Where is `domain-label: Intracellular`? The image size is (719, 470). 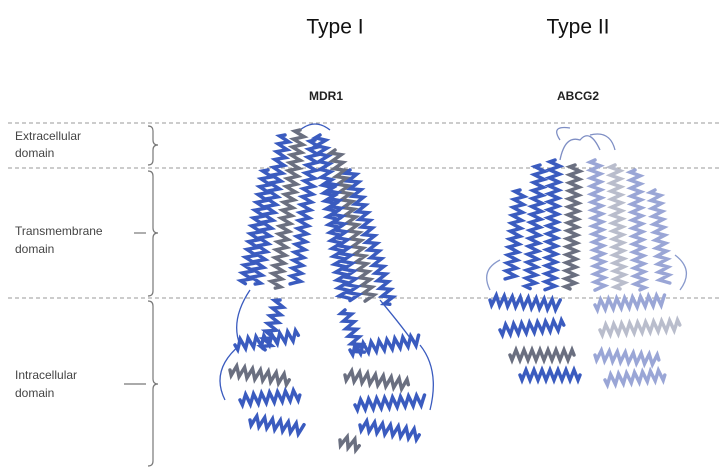 domain-label: Intracellular is located at coordinates (46, 375).